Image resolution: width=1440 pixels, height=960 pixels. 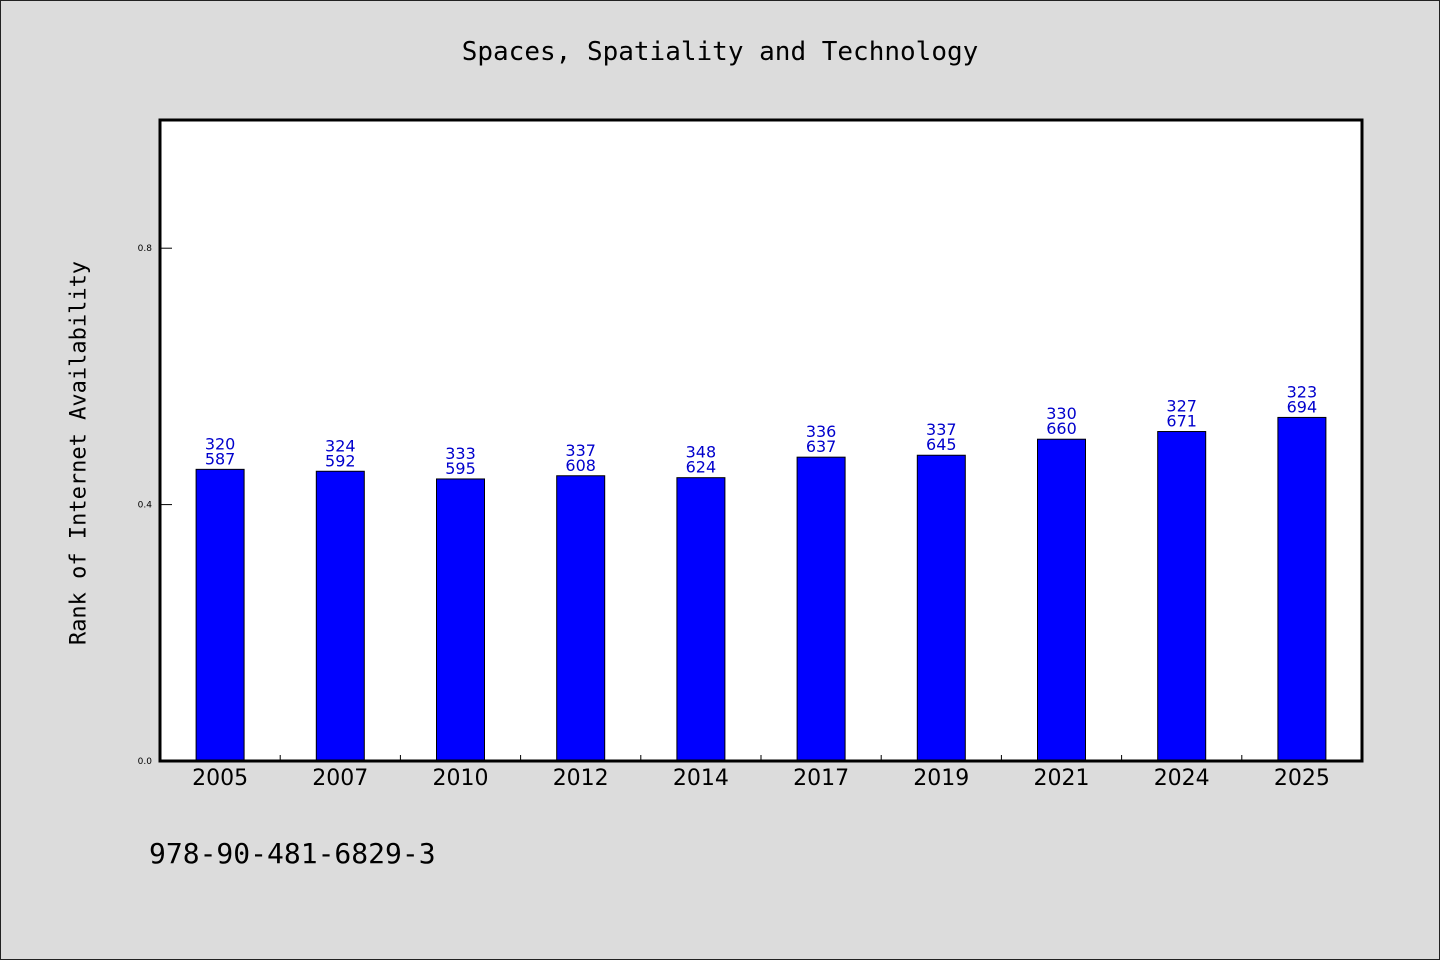 What do you see at coordinates (821, 778) in the screenshot?
I see `x-tick-label: 2017` at bounding box center [821, 778].